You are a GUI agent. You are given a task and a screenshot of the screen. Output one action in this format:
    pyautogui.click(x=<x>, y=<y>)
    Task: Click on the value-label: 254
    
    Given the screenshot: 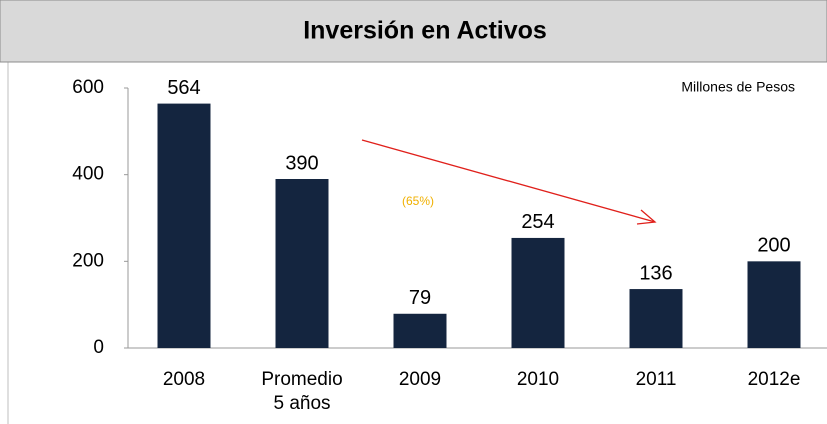 What is the action you would take?
    pyautogui.click(x=537, y=222)
    